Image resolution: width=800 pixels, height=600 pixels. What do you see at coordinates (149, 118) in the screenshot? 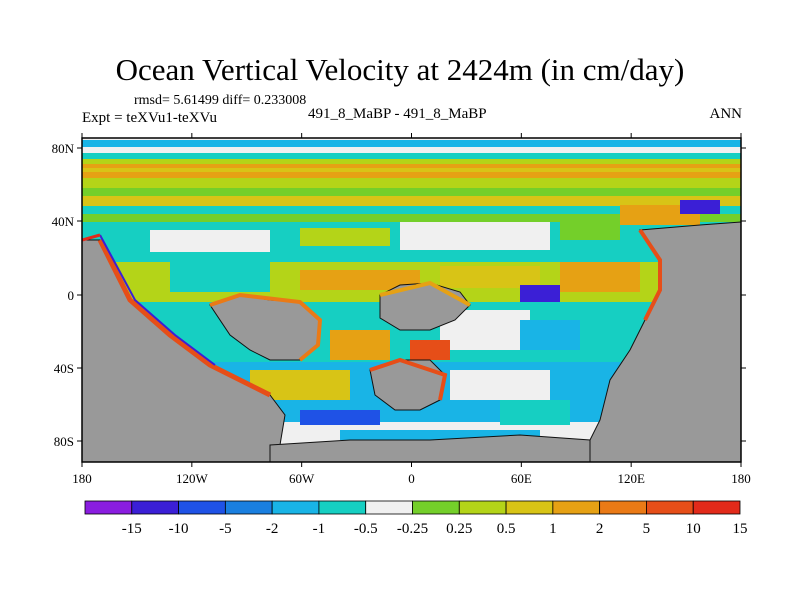
I see `experiment-label: Expt = teXVu1-teXVu` at bounding box center [149, 118].